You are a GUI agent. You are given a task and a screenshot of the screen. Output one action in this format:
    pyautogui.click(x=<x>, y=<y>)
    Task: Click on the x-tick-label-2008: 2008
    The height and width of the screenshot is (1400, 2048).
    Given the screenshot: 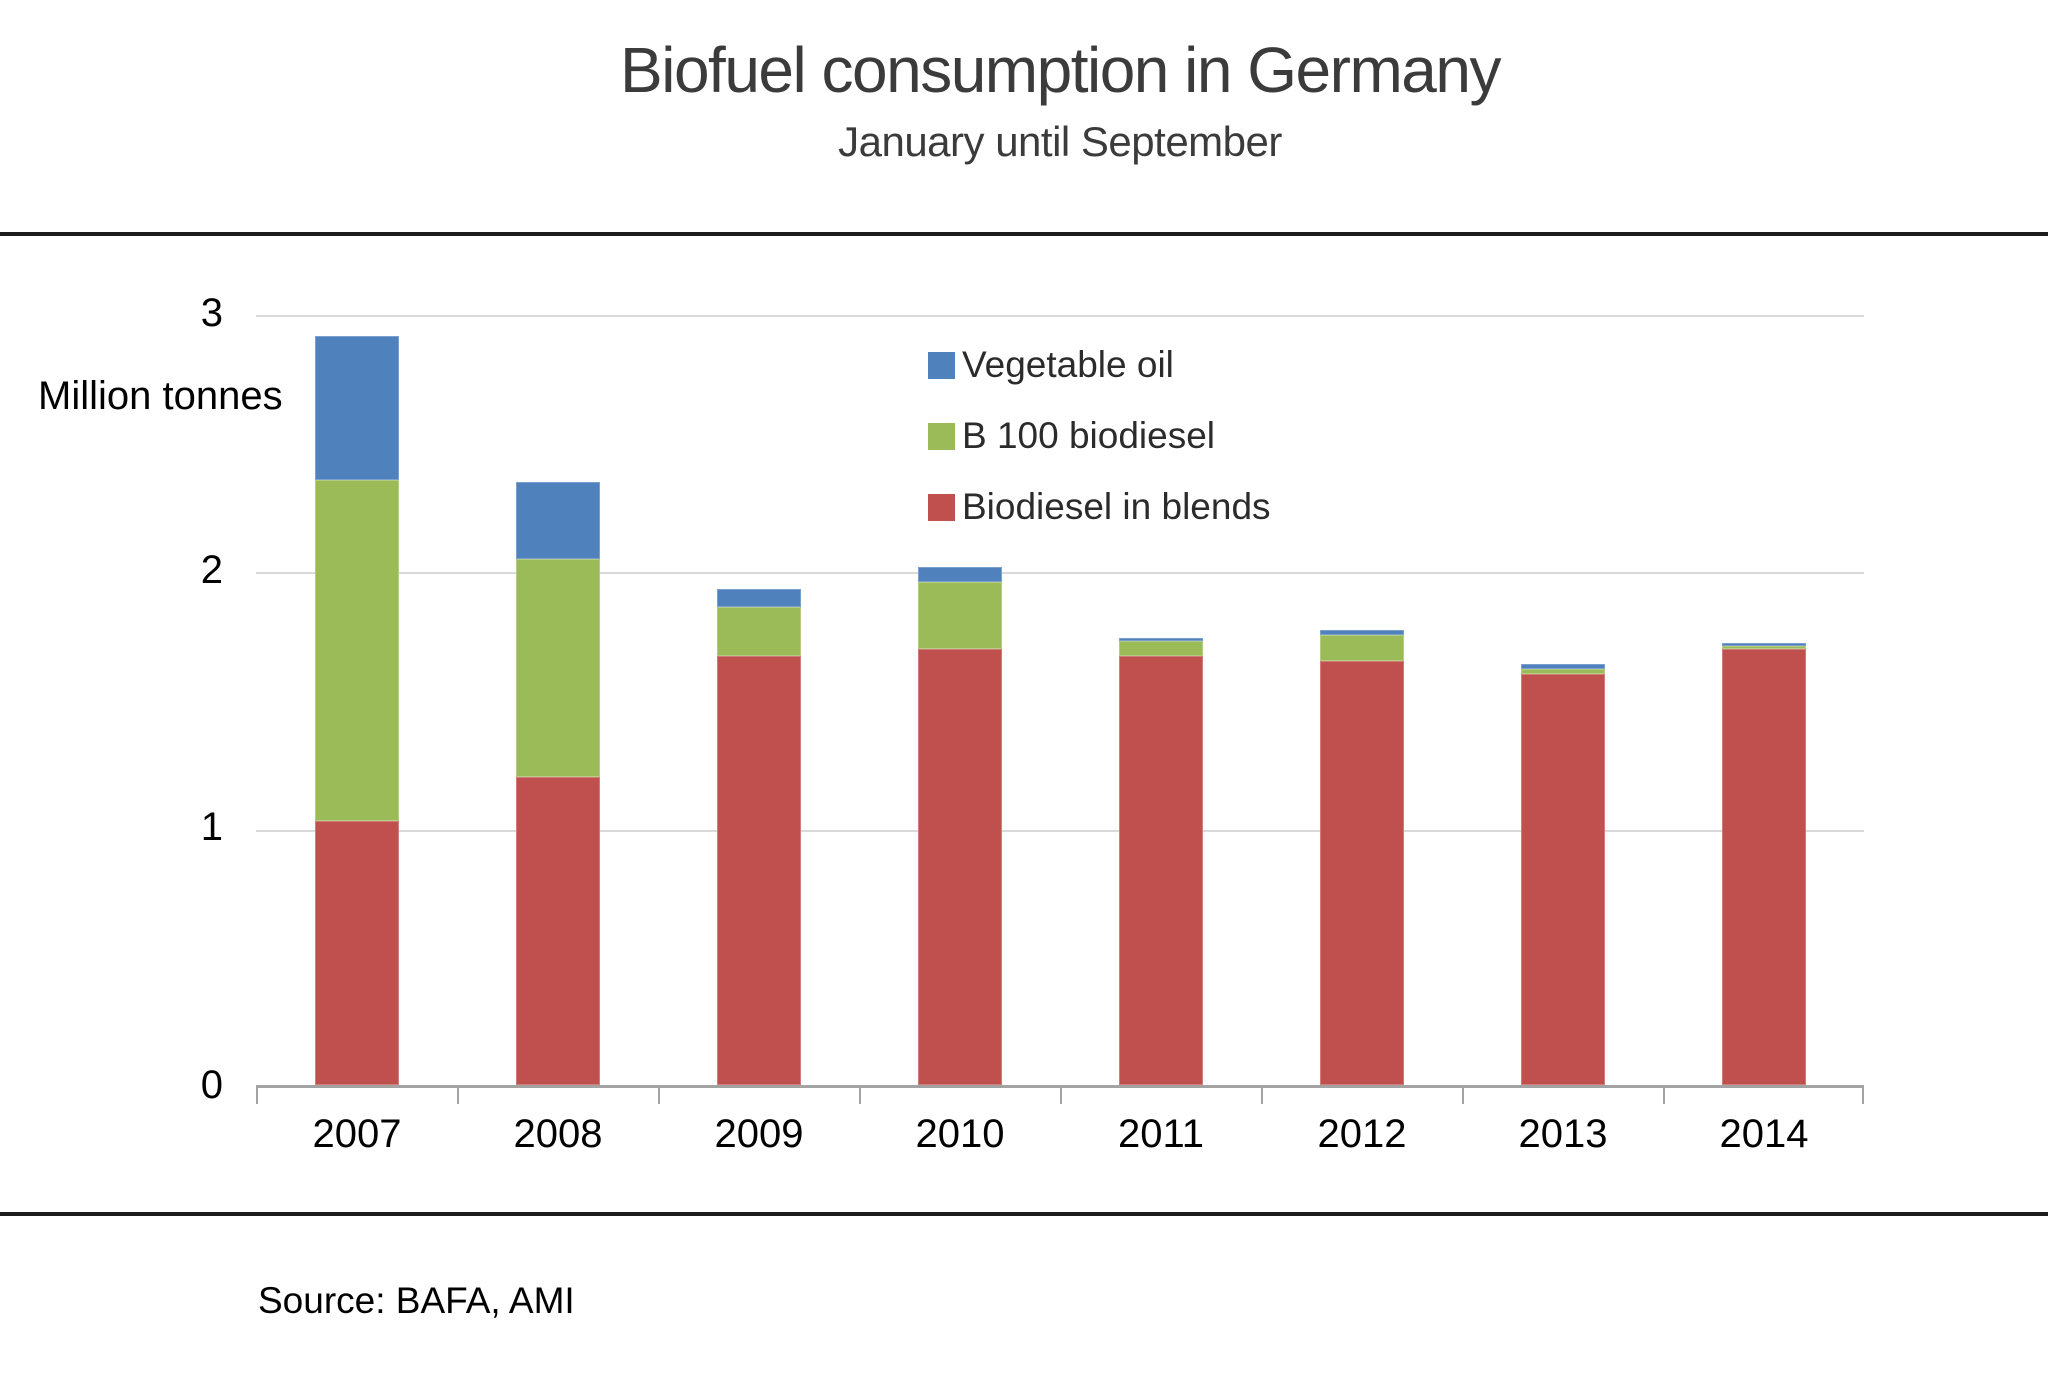 What is the action you would take?
    pyautogui.click(x=558, y=1134)
    